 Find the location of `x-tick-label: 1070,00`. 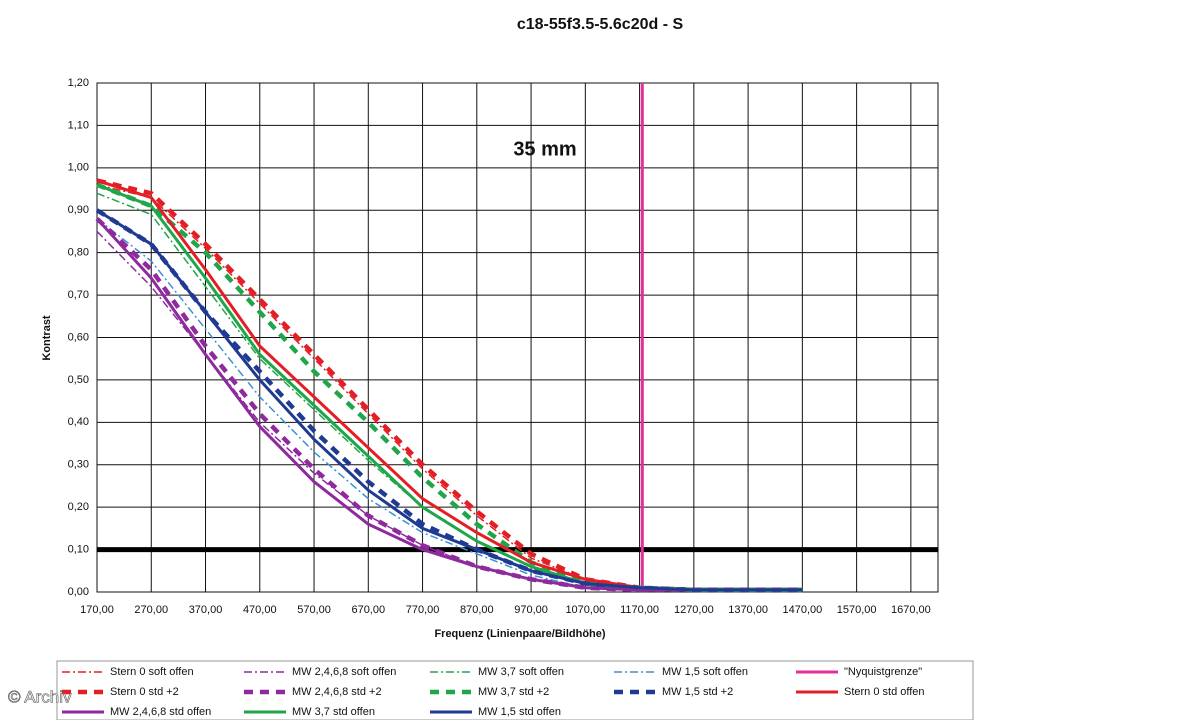

x-tick-label: 1070,00 is located at coordinates (585, 610).